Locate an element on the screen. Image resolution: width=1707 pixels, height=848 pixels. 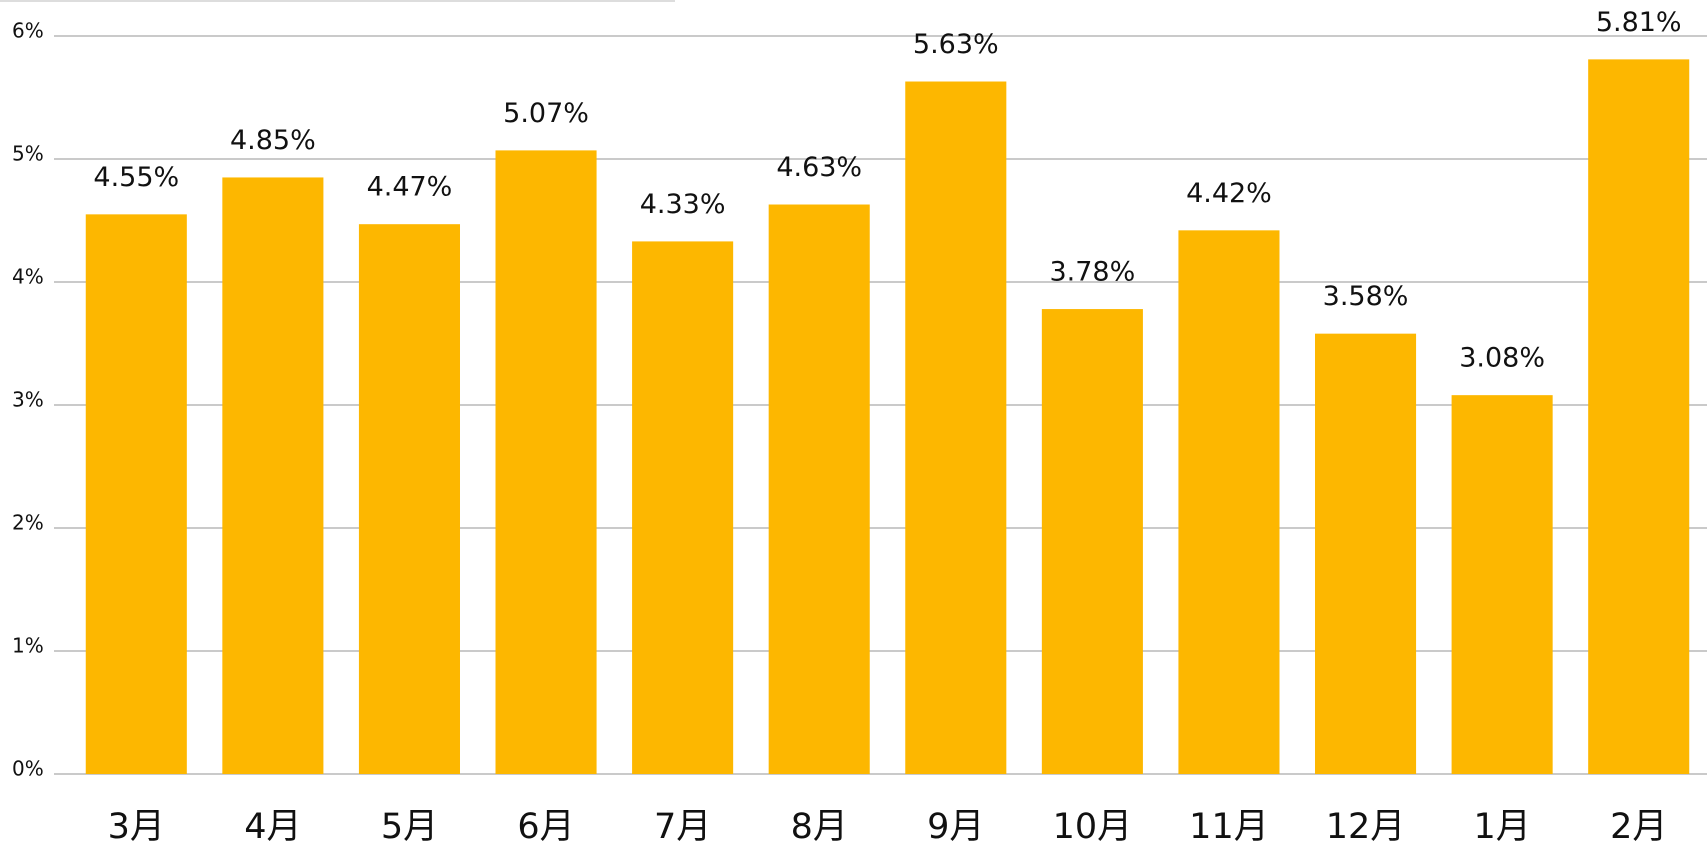
y-tick-label: 4% is located at coordinates (28, 277).